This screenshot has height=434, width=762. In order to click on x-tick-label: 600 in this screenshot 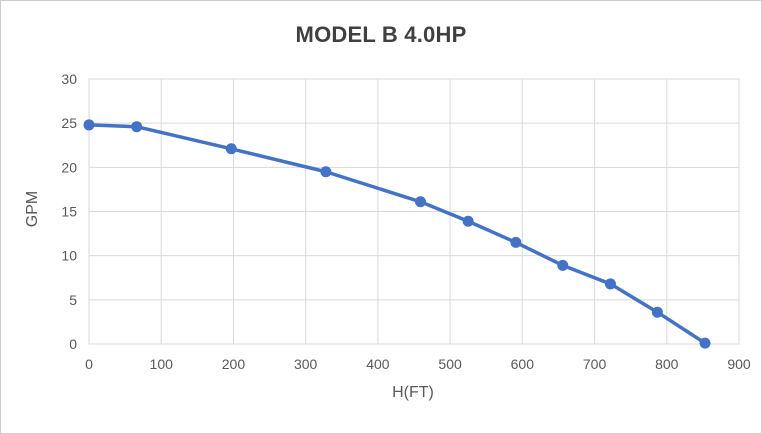, I will do `click(523, 364)`.